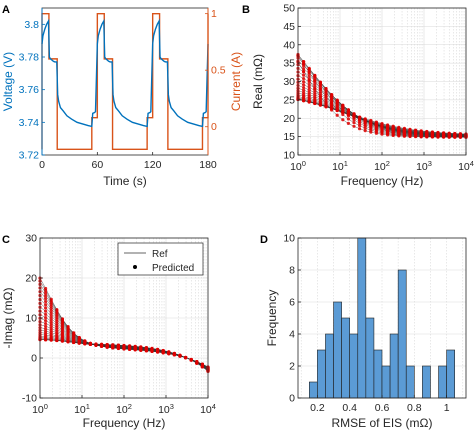  Describe the element at coordinates (466, 166) in the screenshot. I see `panel-b-xtick-label: 10⁴` at that location.